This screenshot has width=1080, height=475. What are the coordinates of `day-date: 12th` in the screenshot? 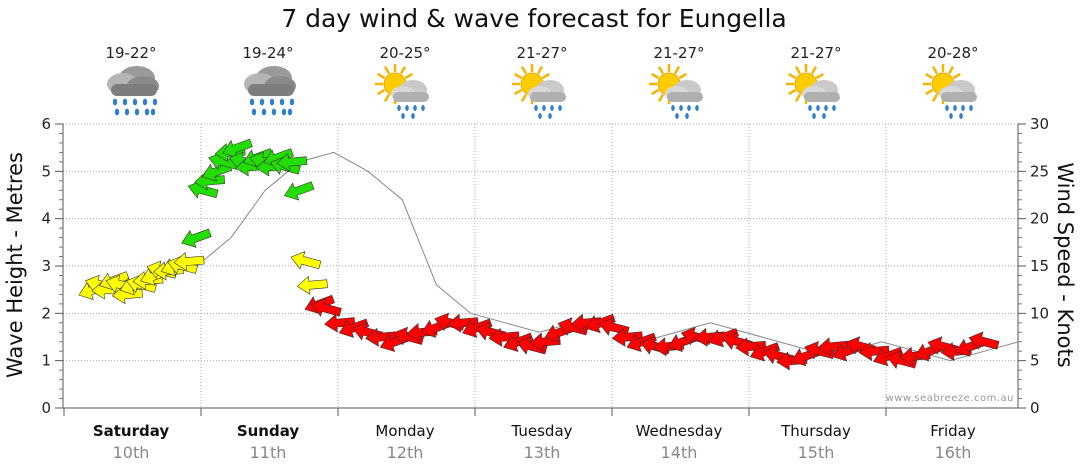 It's located at (405, 452).